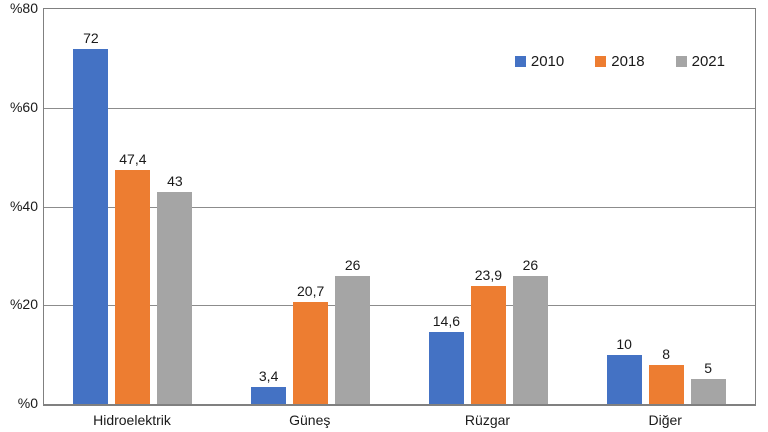 The width and height of the screenshot is (768, 432). What do you see at coordinates (547, 61) in the screenshot?
I see `legend-label-2010: 2010` at bounding box center [547, 61].